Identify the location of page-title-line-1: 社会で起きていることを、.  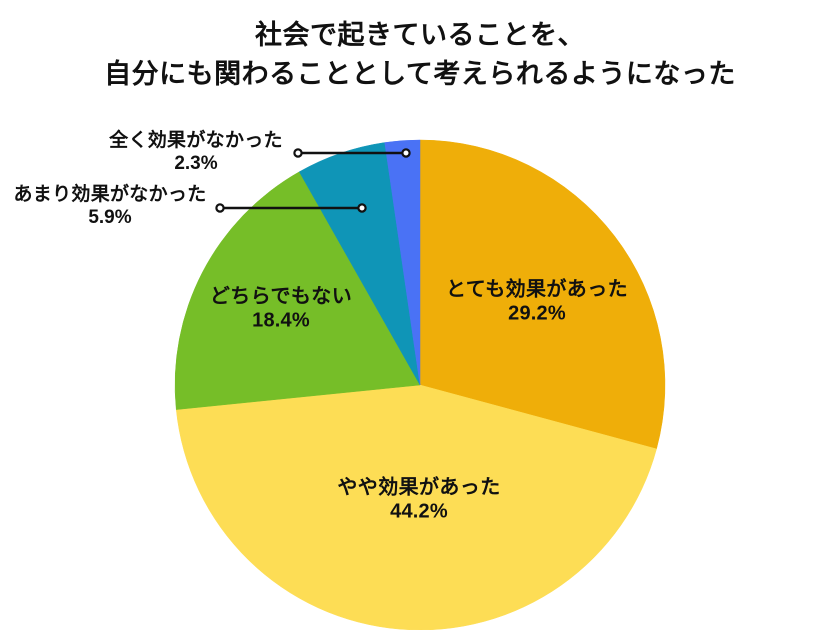
(420, 35).